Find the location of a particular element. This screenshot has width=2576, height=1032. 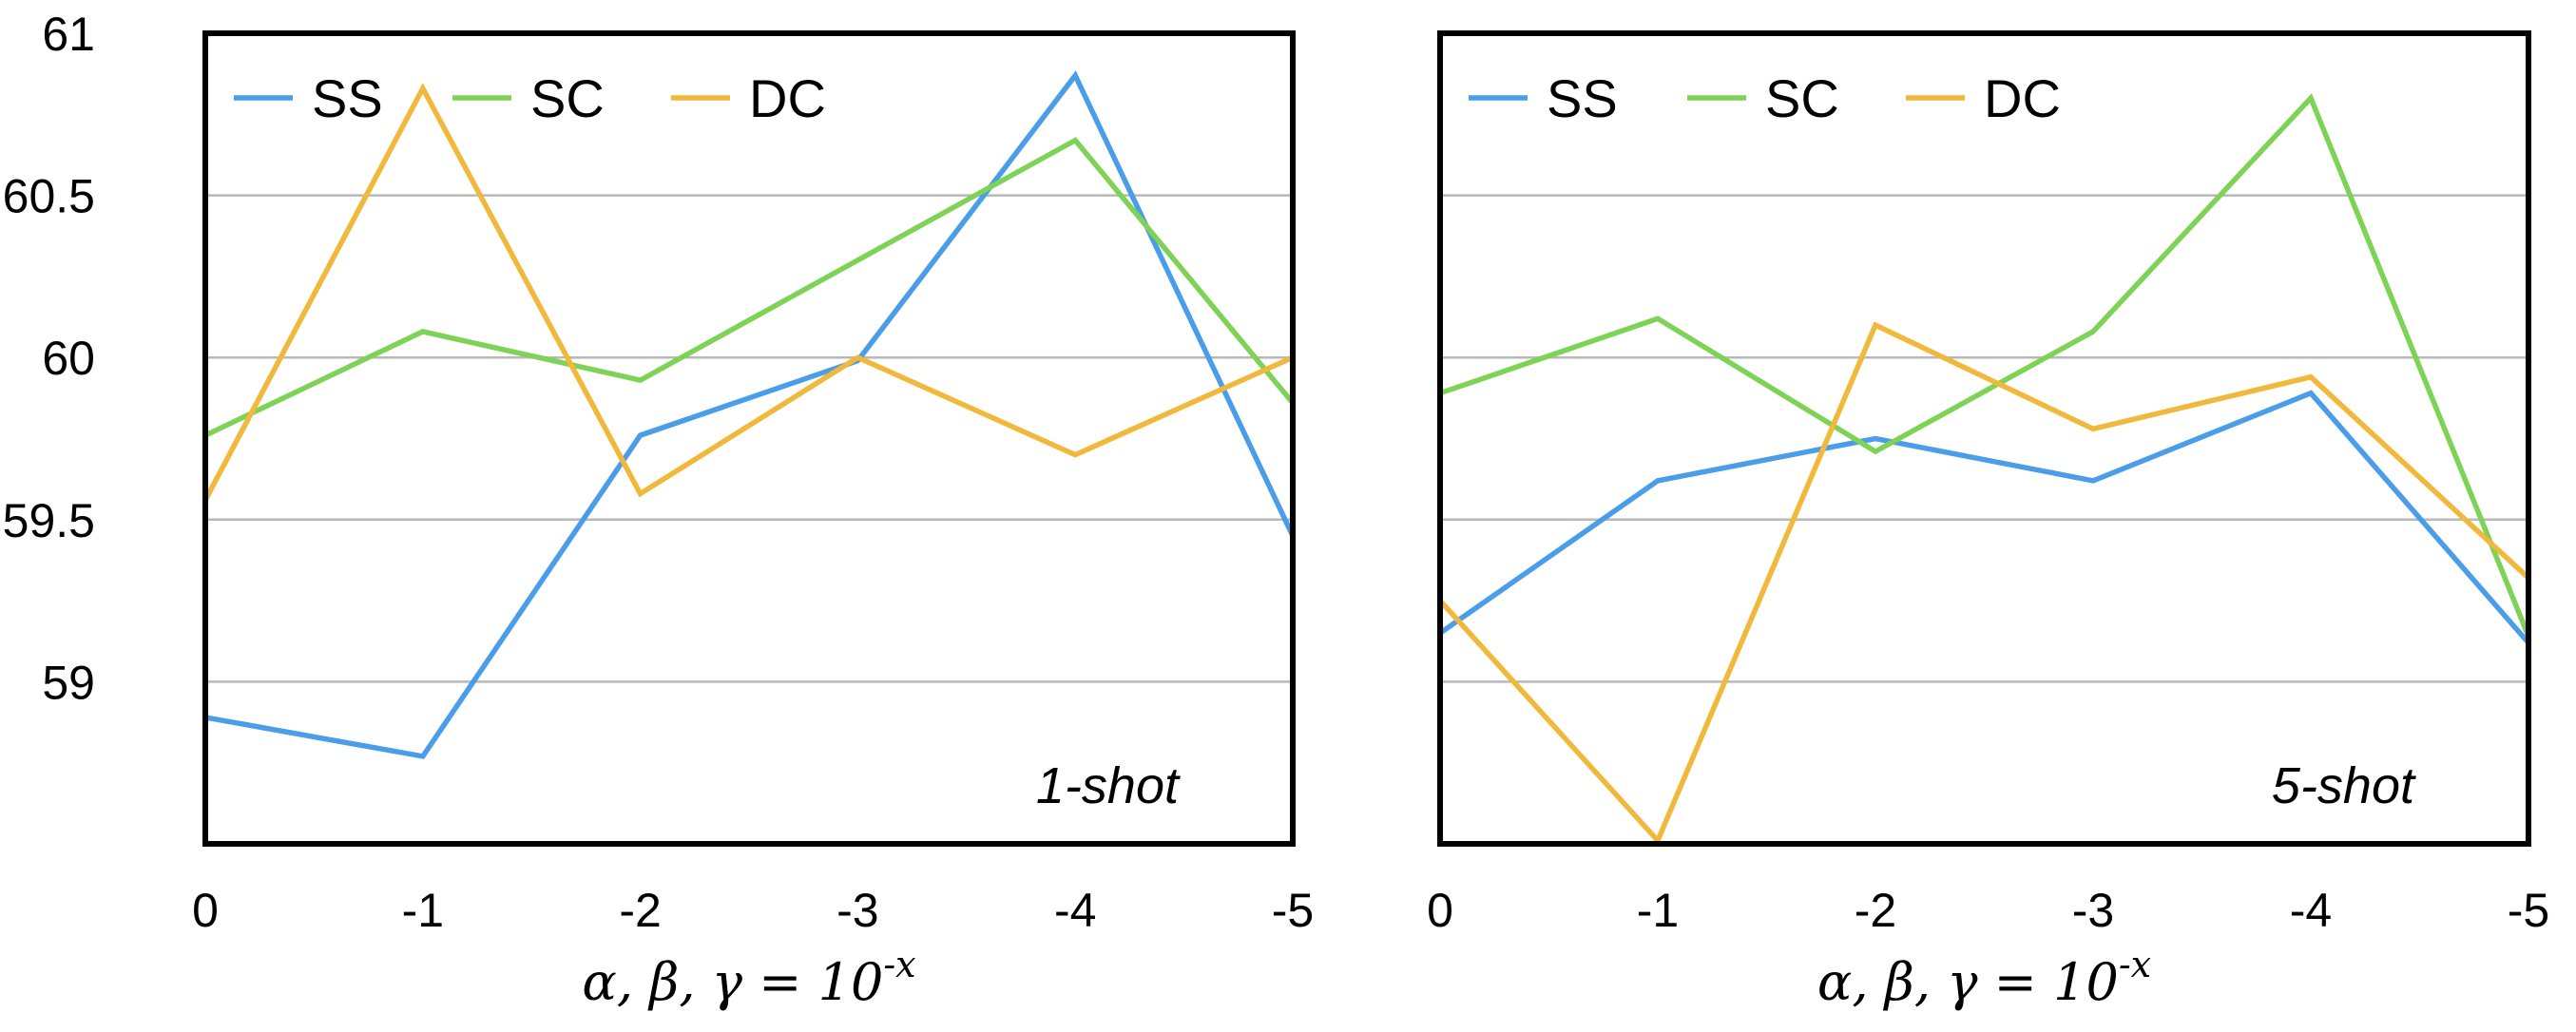

panel-annotation: 5-shot is located at coordinates (2344, 786).